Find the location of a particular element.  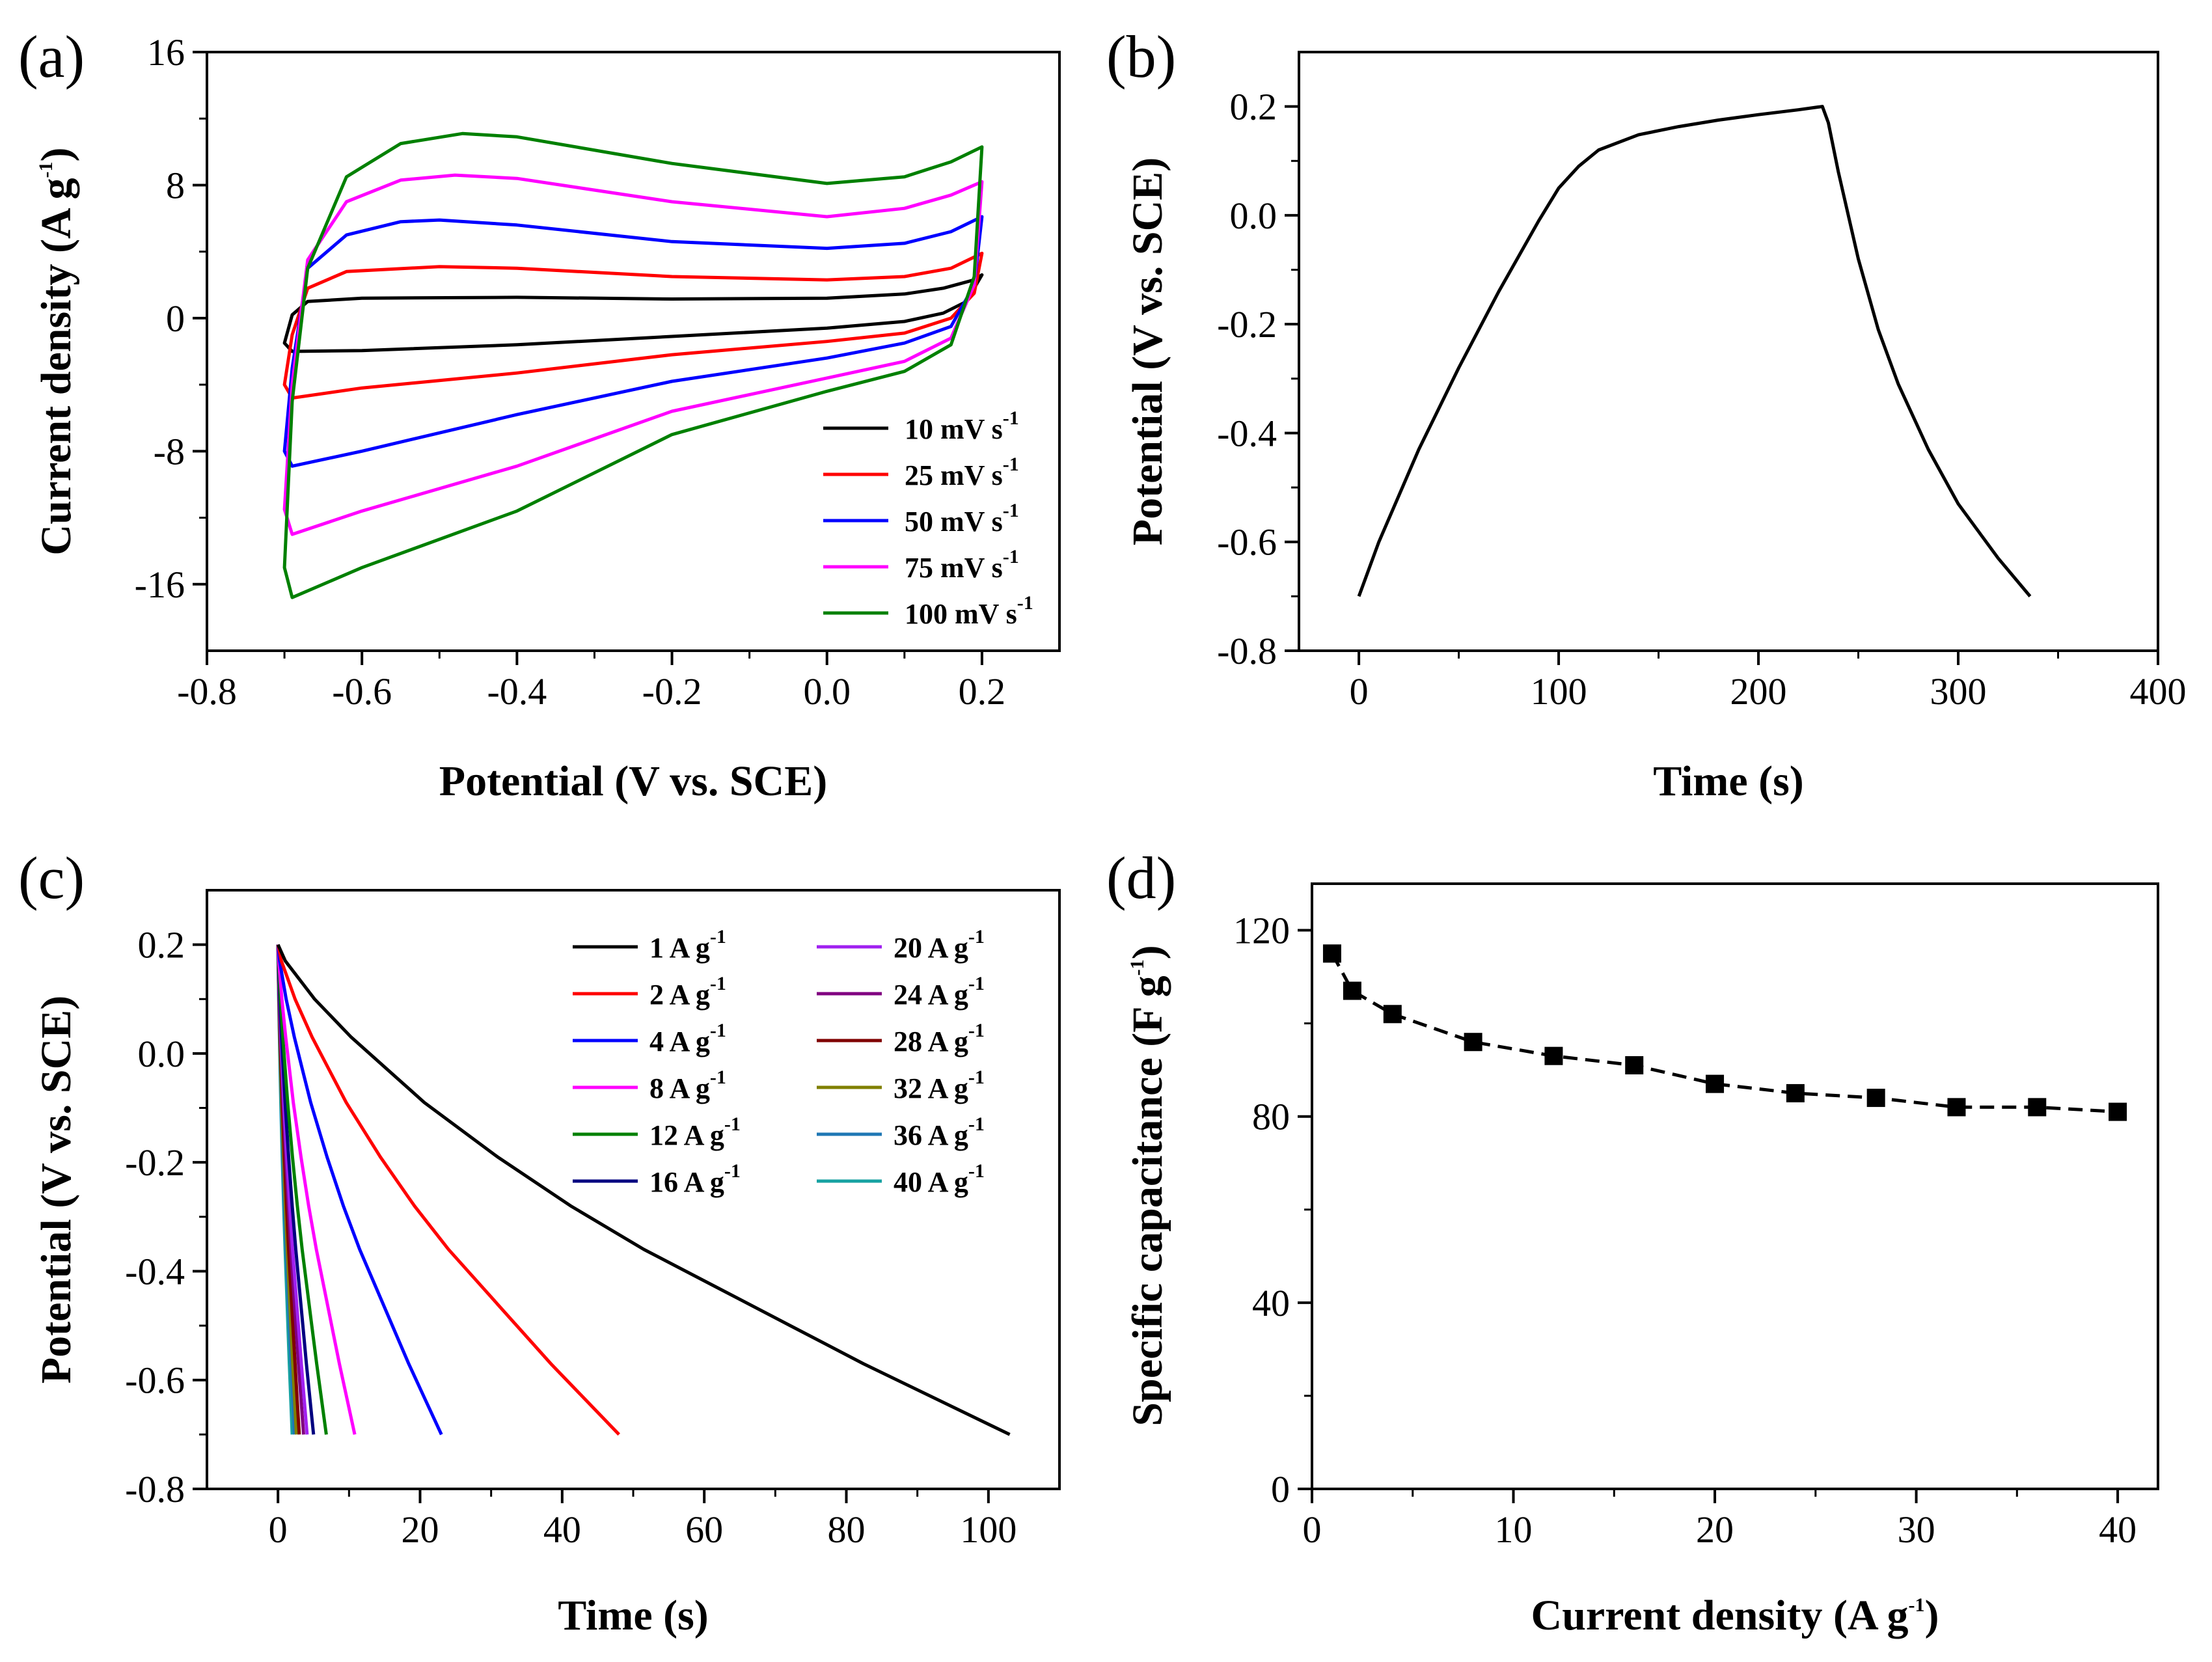

panel-b-xtick-label: 400 is located at coordinates (2159, 691).